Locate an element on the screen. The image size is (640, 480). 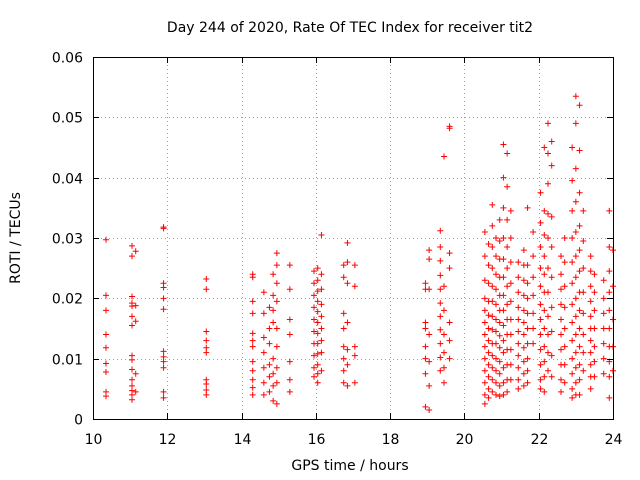
y-tick-label: 0.04 is located at coordinates (67, 180).